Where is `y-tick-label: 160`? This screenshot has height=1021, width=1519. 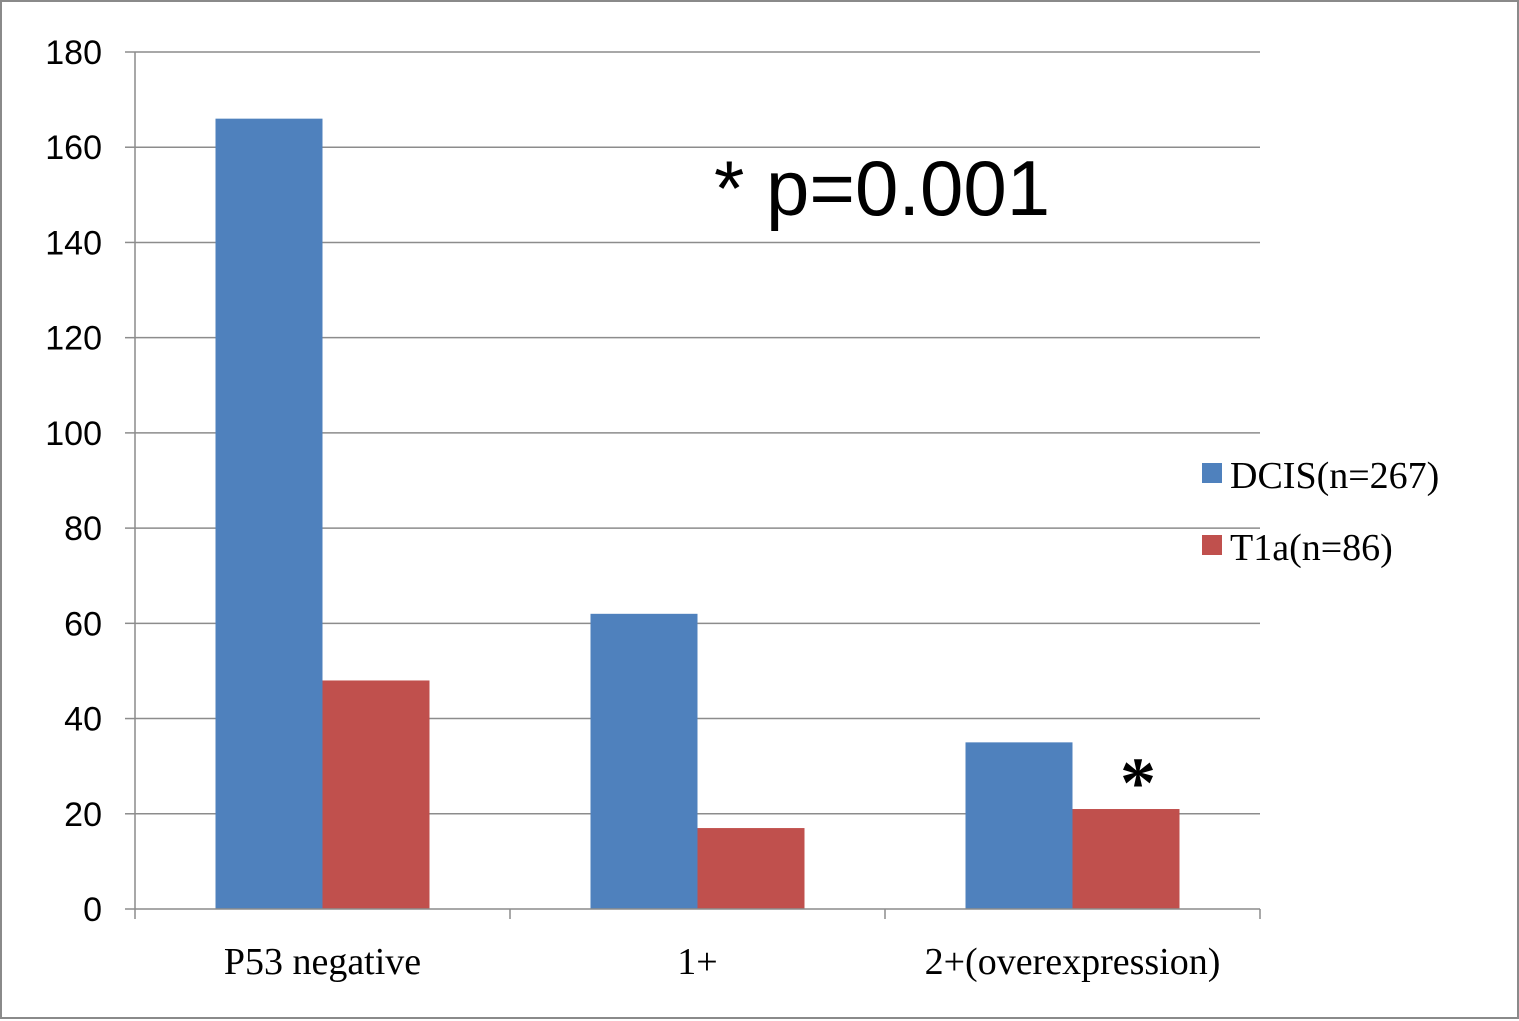
y-tick-label: 160 is located at coordinates (73, 148).